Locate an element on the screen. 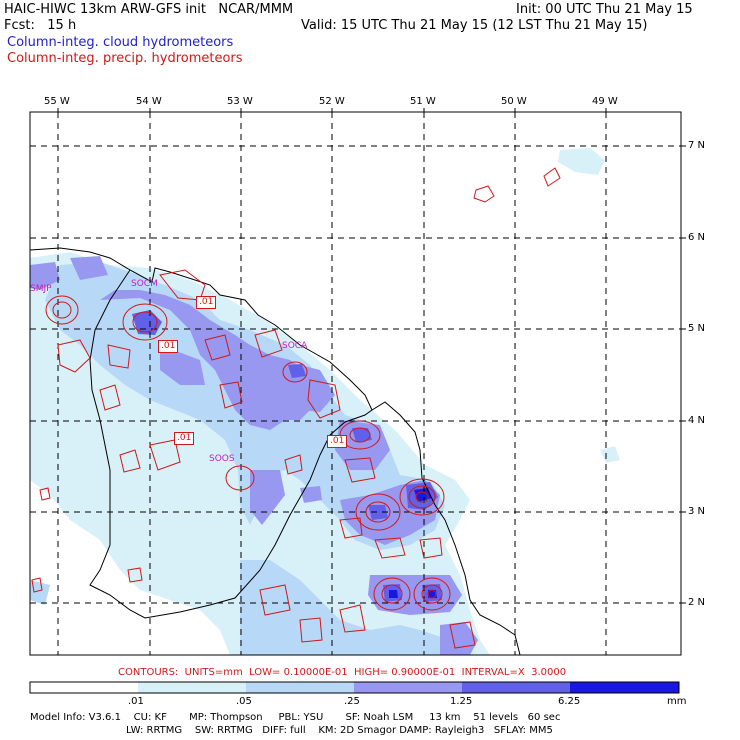 This screenshot has width=740, height=740. colorbar-tick: .25 is located at coordinates (352, 701).